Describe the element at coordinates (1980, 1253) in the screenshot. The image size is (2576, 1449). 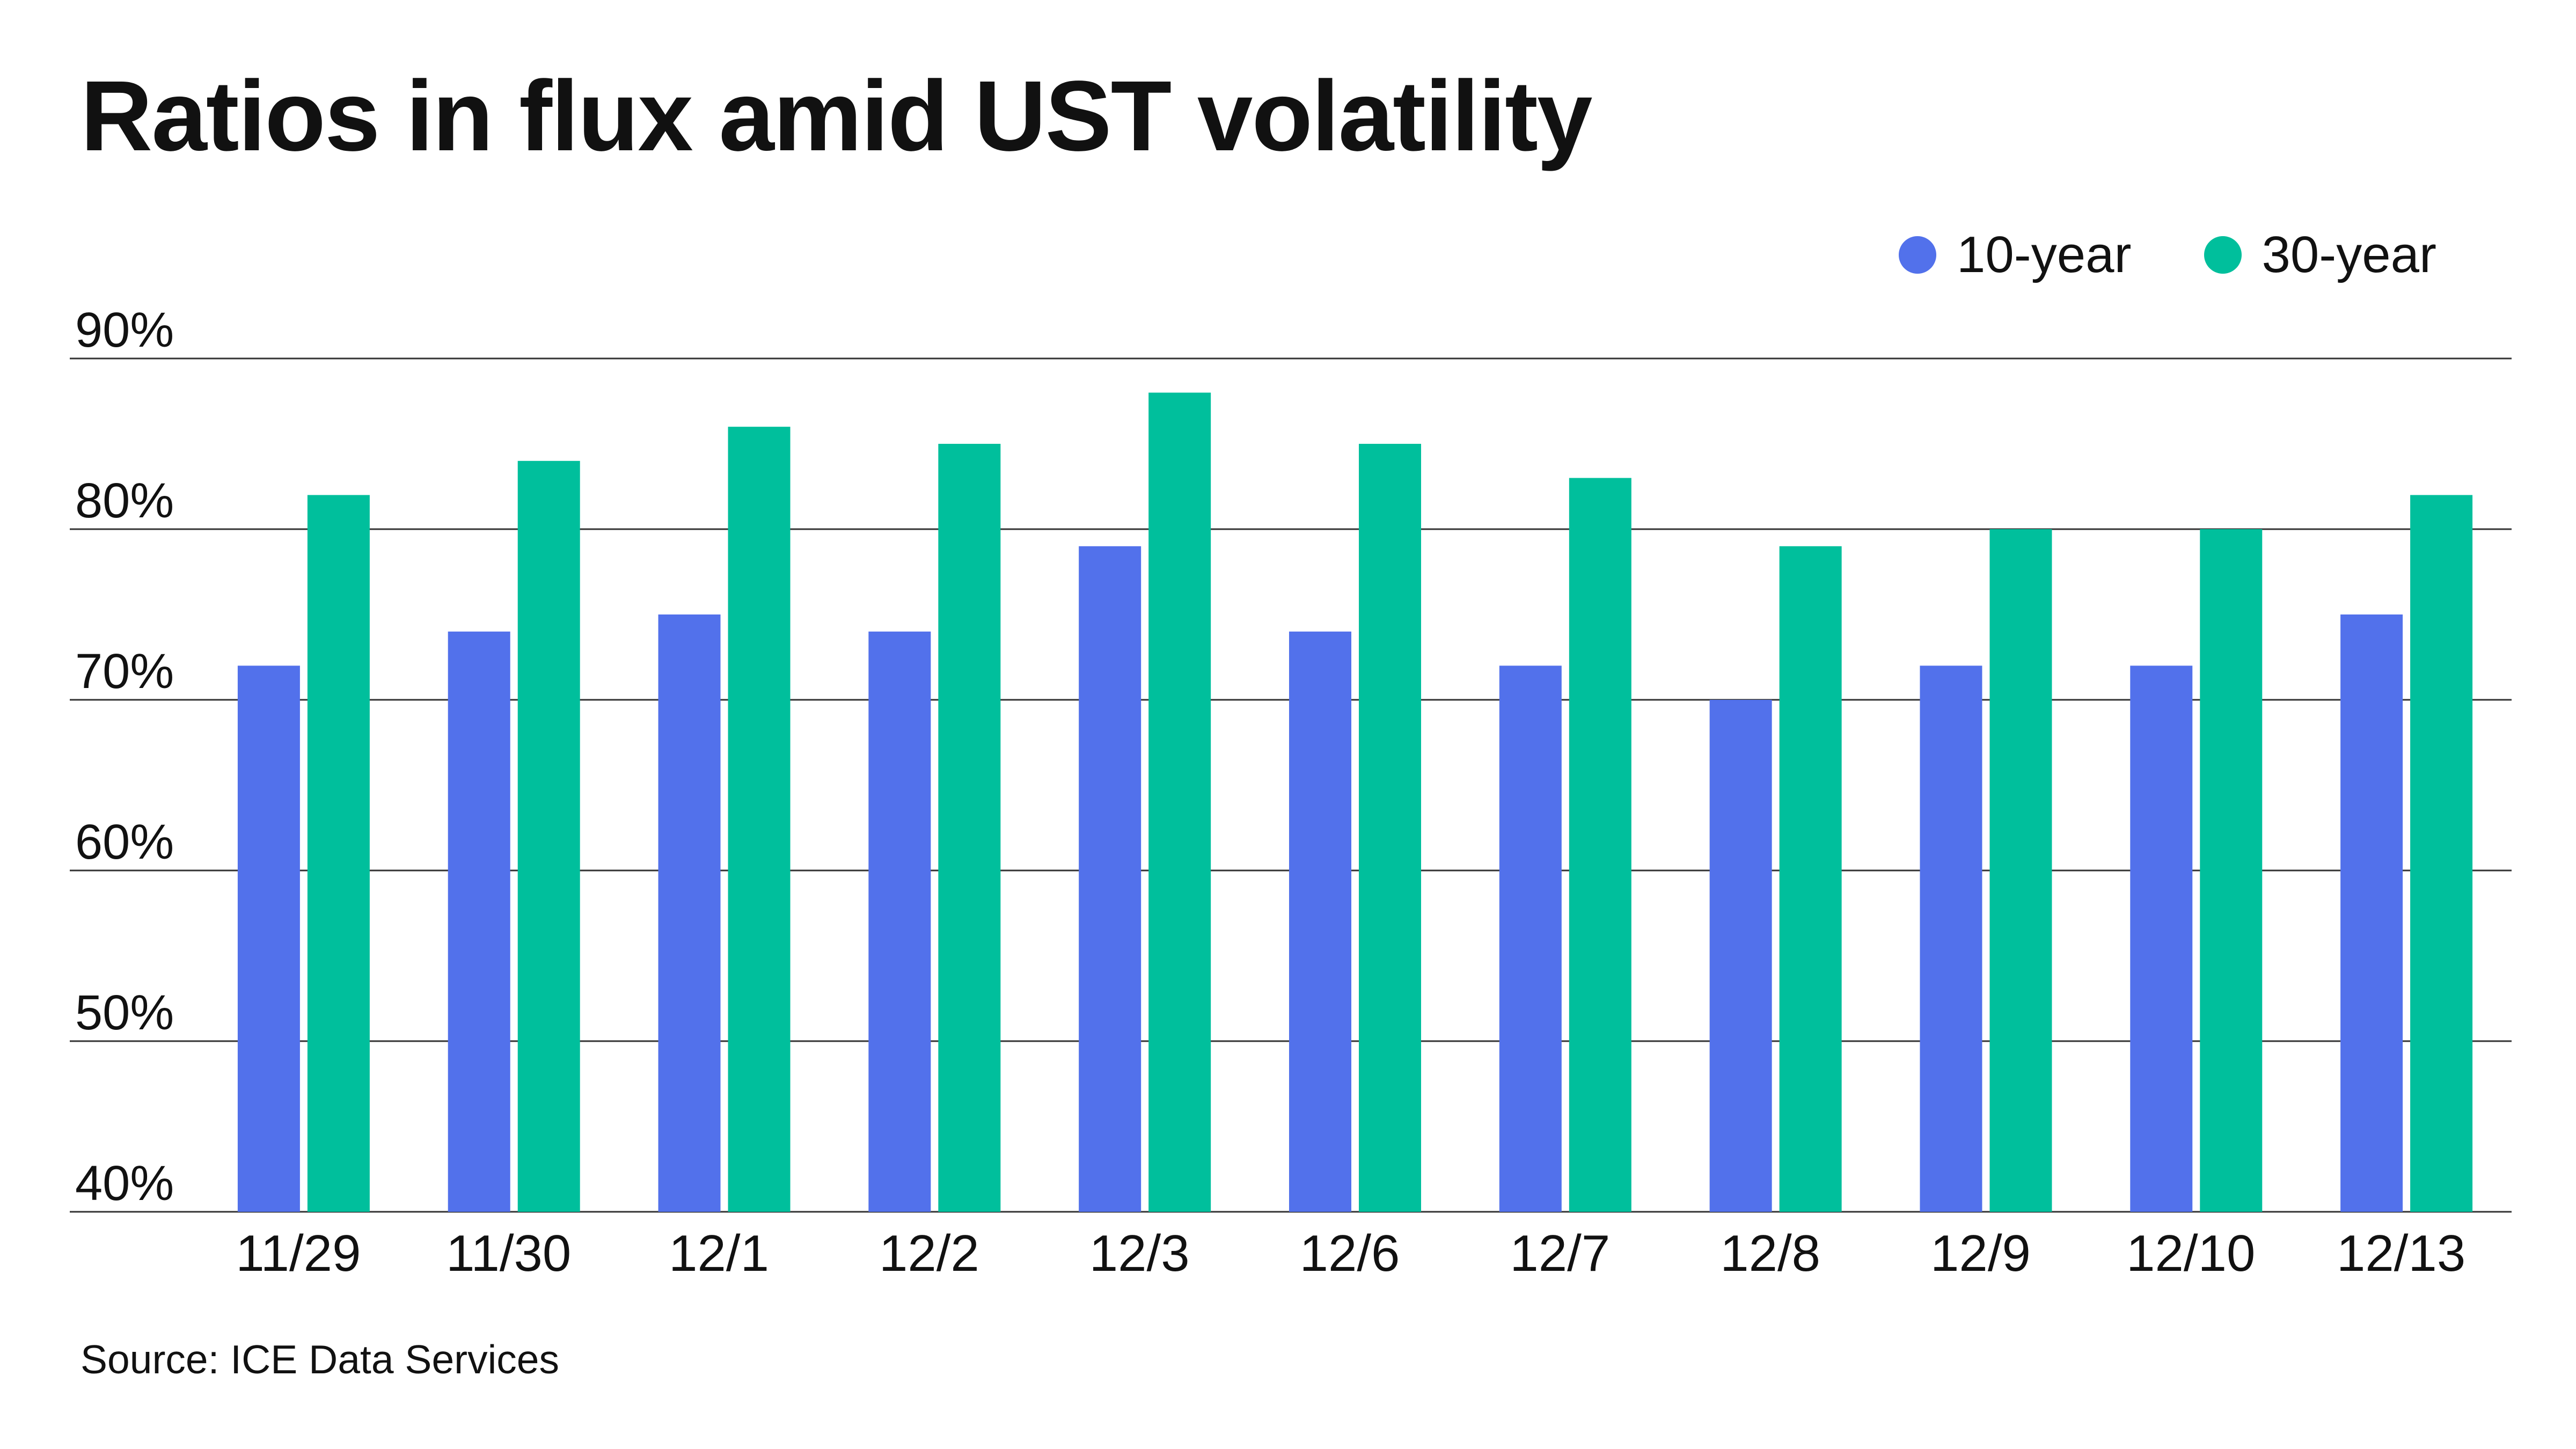
I see `x-tick-label-12-9: 12/9` at that location.